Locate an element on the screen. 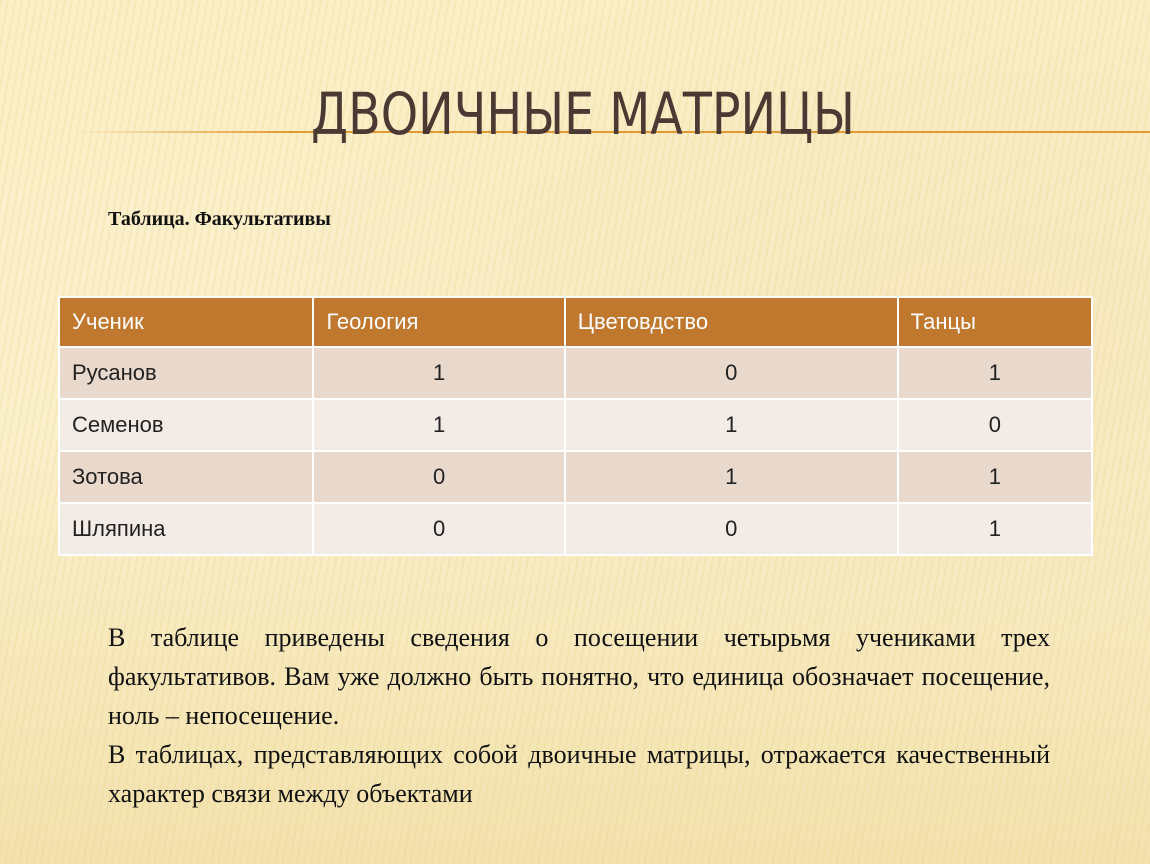  table-row: Семенов 1 1 0 is located at coordinates (575, 425).